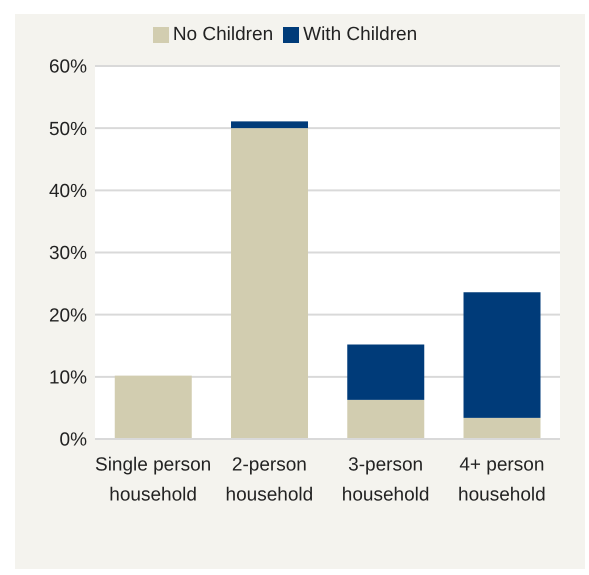 The width and height of the screenshot is (589, 575). I want to click on x-tick-label: Single person household, so click(153, 480).